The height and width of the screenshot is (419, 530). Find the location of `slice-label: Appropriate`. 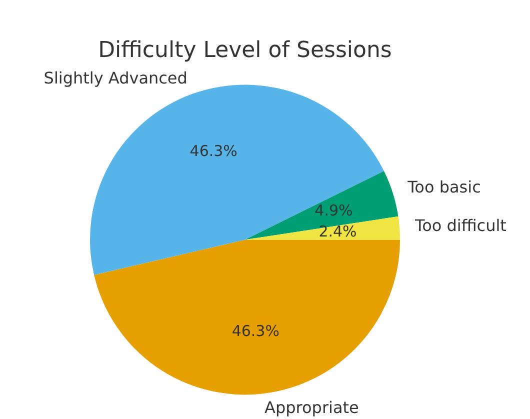

slice-label: Appropriate is located at coordinates (311, 408).